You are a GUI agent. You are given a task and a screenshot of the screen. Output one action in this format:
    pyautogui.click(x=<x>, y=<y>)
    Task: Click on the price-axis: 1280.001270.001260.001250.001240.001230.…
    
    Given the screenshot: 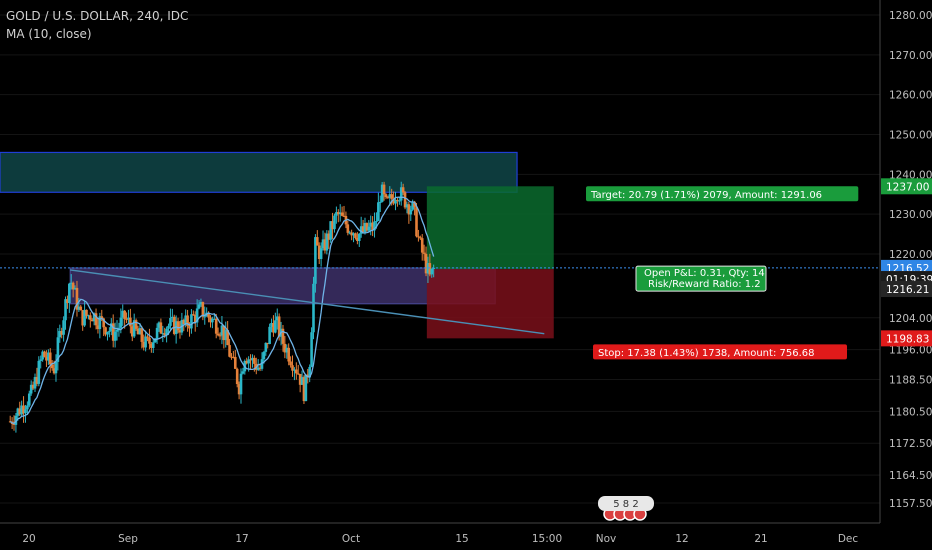 What is the action you would take?
    pyautogui.click(x=905, y=261)
    